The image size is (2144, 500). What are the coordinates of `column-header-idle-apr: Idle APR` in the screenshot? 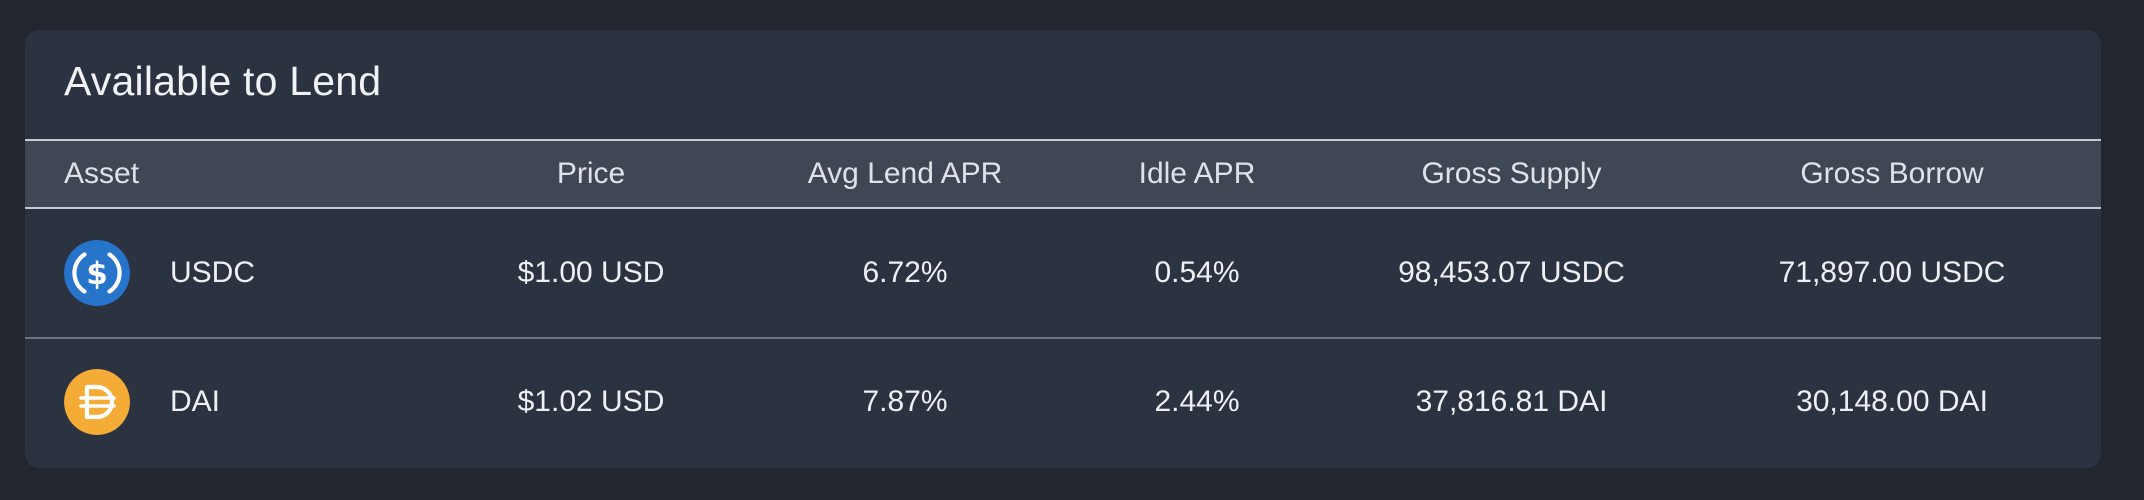 It's located at (1197, 173).